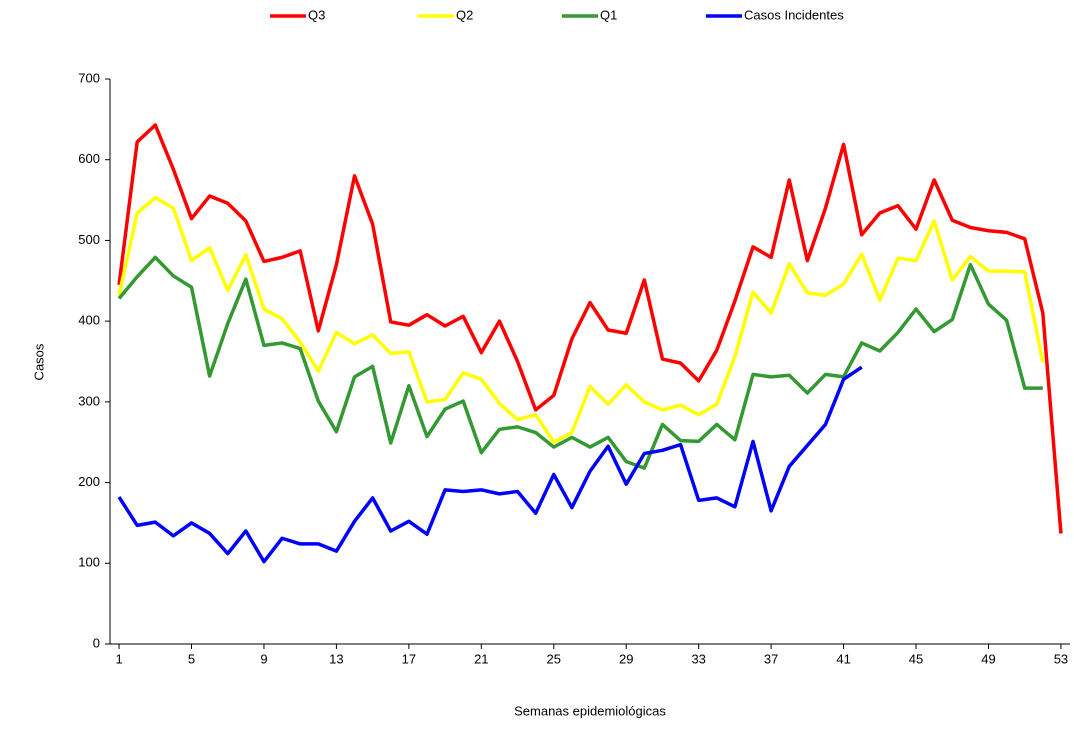 This screenshot has height=729, width=1074. Describe the element at coordinates (336, 658) in the screenshot. I see `x-tick-label: 13` at that location.